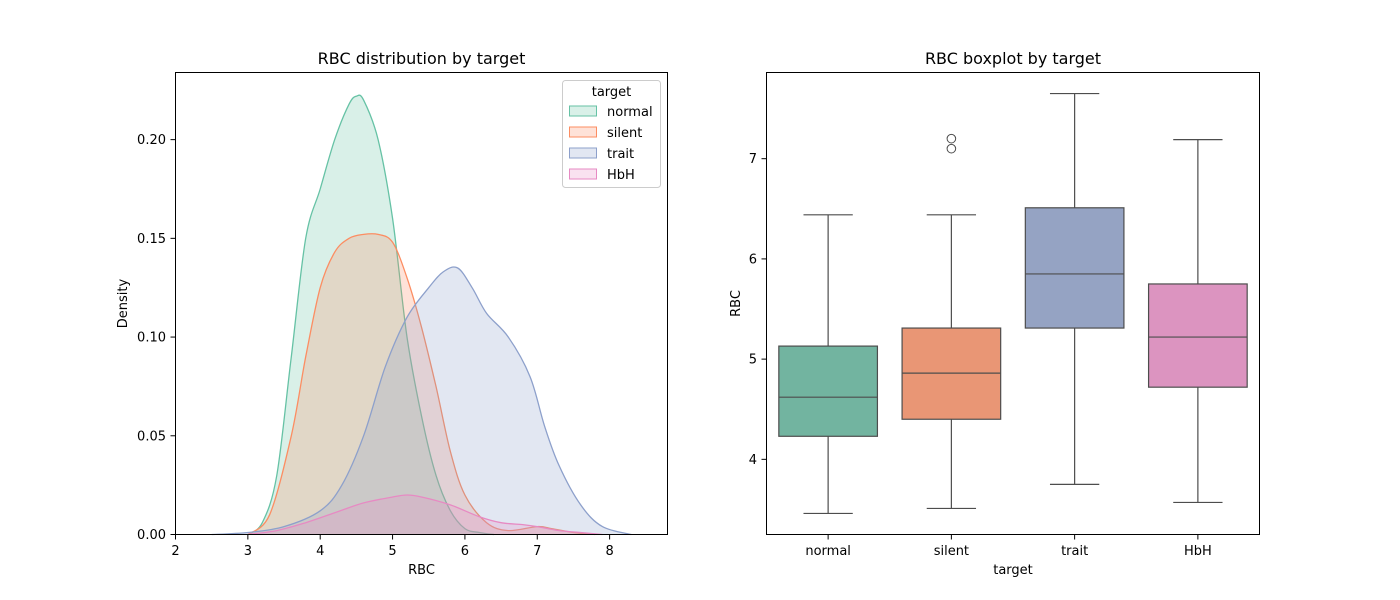 The image size is (1400, 600). I want to click on legend-label-normal: normal, so click(630, 112).